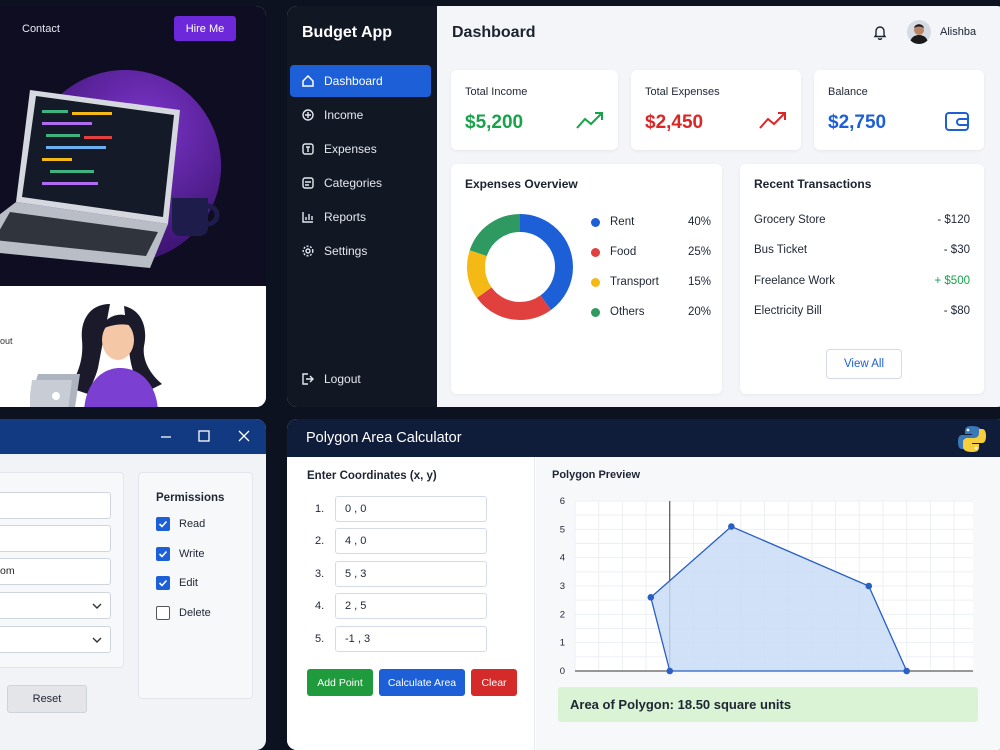 The height and width of the screenshot is (750, 1000). I want to click on coordinate-row: 2. 4 , 0, so click(401, 541).